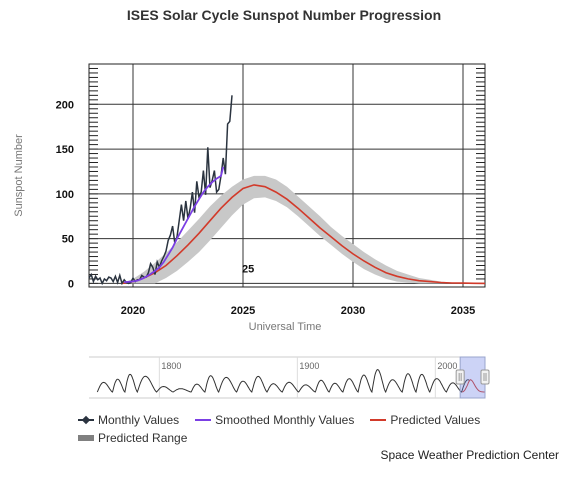  I want to click on range-navigator: 1800 1900 2000, so click(289, 377).